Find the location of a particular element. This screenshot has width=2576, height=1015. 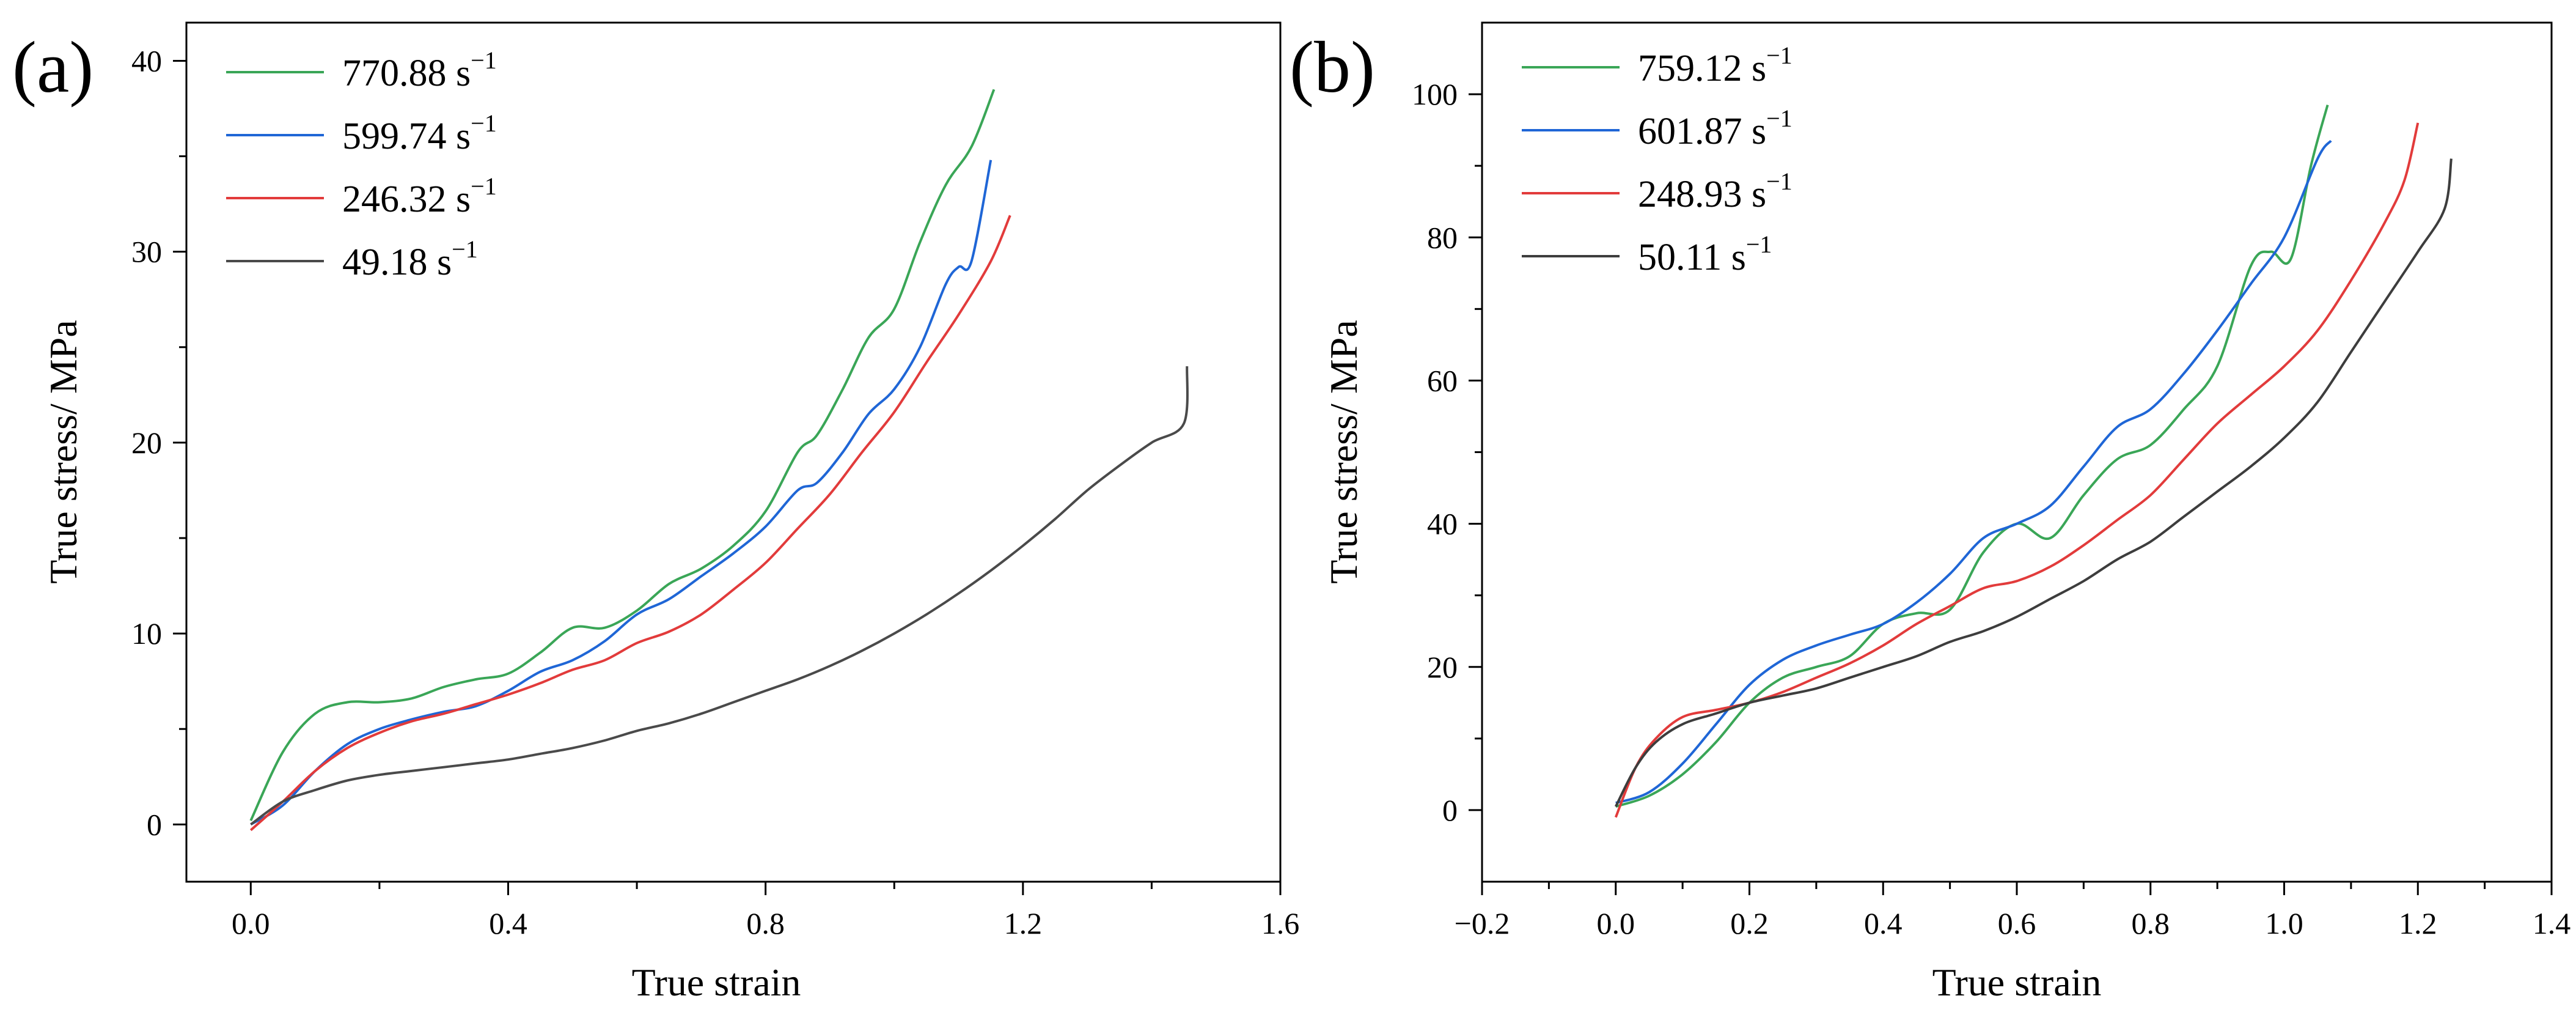

x-tick-label-b: 1.4 is located at coordinates (2552, 923).